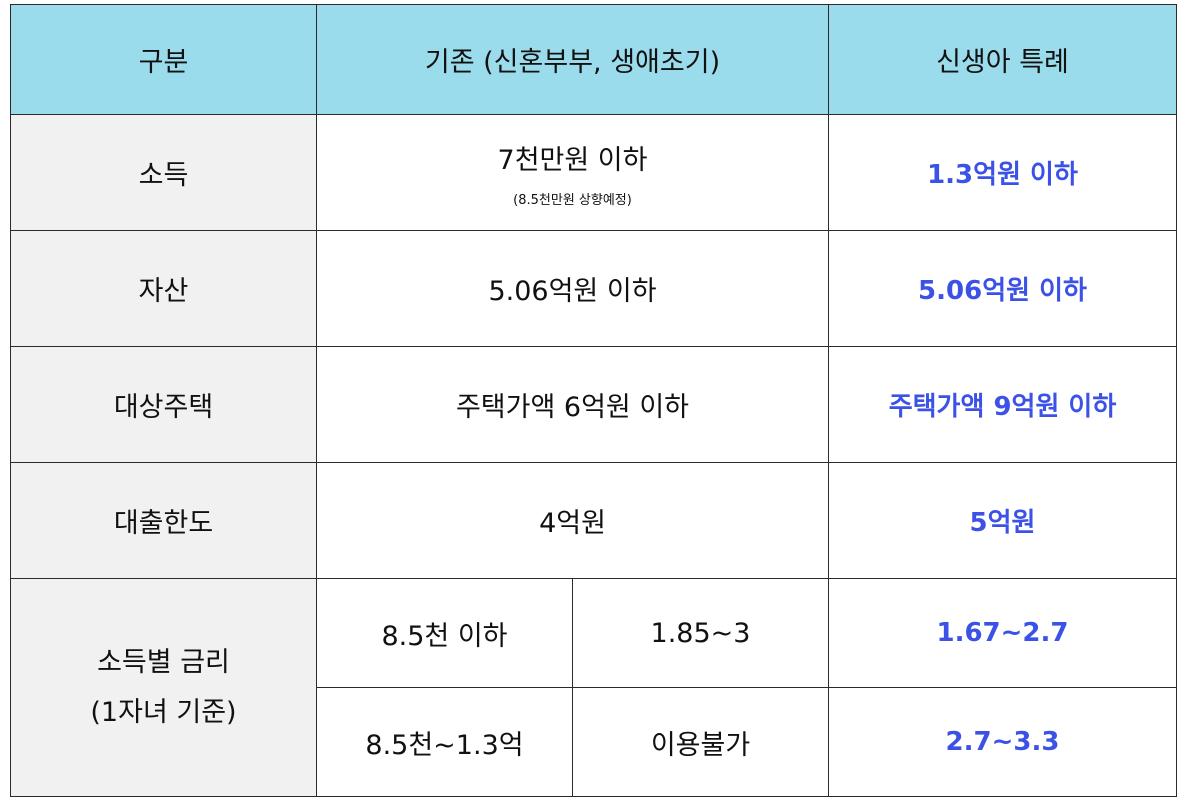 The height and width of the screenshot is (804, 1188). Describe the element at coordinates (163, 687) in the screenshot. I see `row-label-rate: 소득별 금리 (1자녀 기준)` at that location.